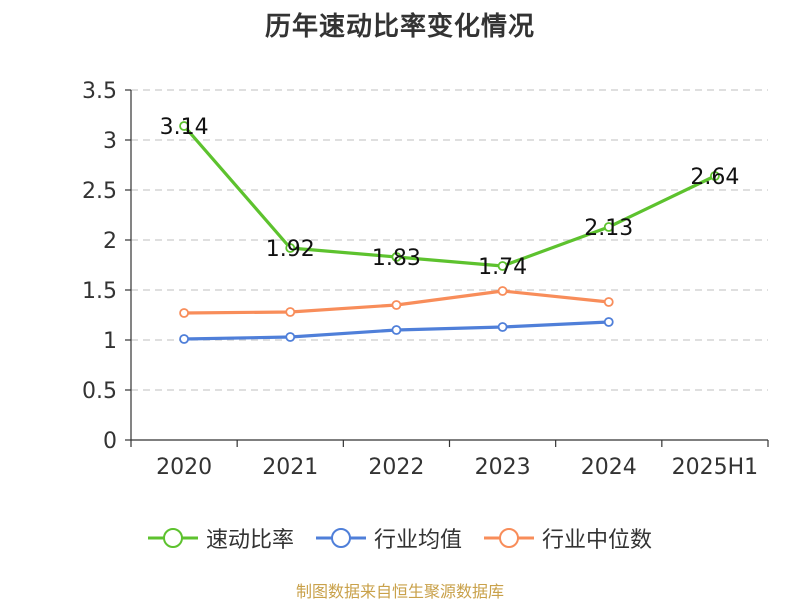 The height and width of the screenshot is (602, 800). I want to click on data-label: 3.14, so click(184, 127).